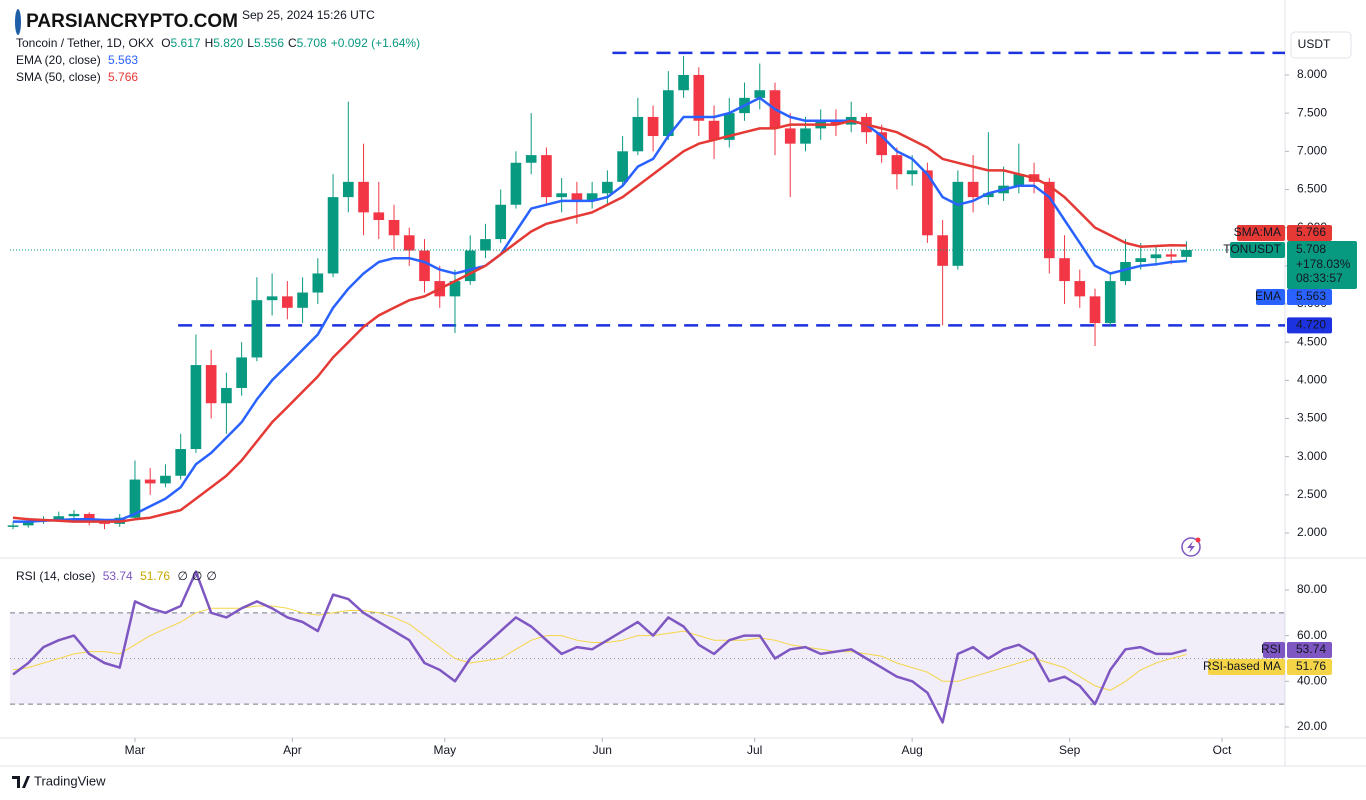 The height and width of the screenshot is (800, 1366). I want to click on rsi-band-fill, so click(647, 658).